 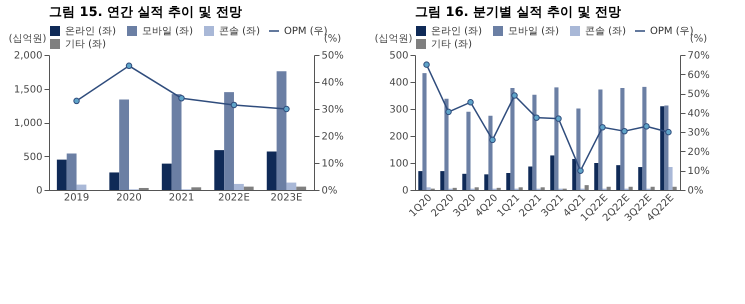 What do you see at coordinates (181, 198) in the screenshot?
I see `x-tick-label: 2021` at bounding box center [181, 198].